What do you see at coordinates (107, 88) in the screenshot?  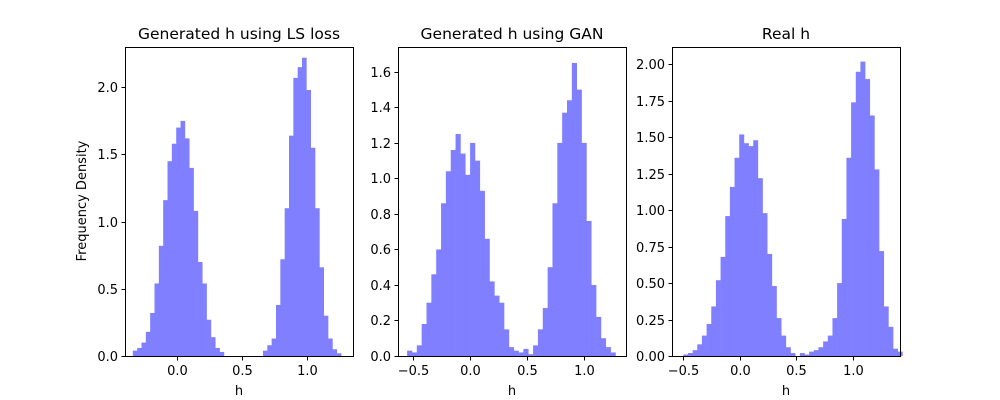 I see `y-tick-label: 2.0` at bounding box center [107, 88].